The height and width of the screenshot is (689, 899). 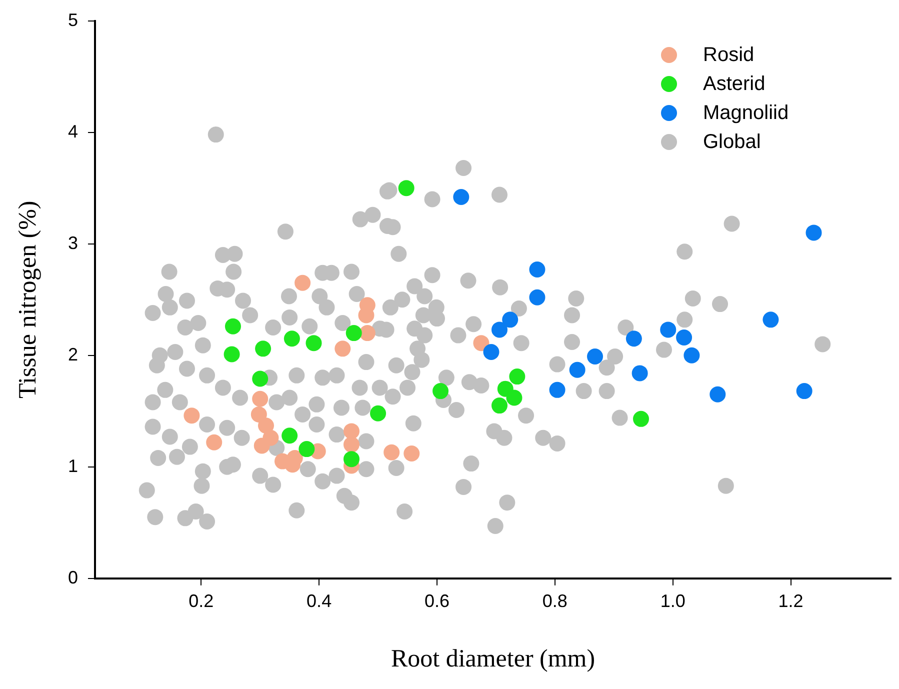 What do you see at coordinates (319, 601) in the screenshot?
I see `x-tick-label: 0.4` at bounding box center [319, 601].